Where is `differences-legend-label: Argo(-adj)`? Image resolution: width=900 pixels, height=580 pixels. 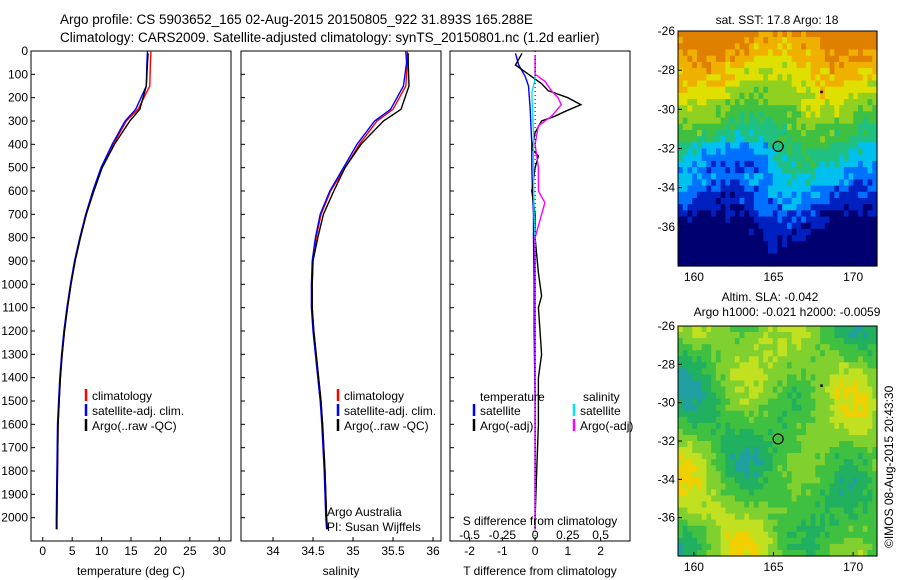
differences-legend-label: Argo(-adj) is located at coordinates (606, 426).